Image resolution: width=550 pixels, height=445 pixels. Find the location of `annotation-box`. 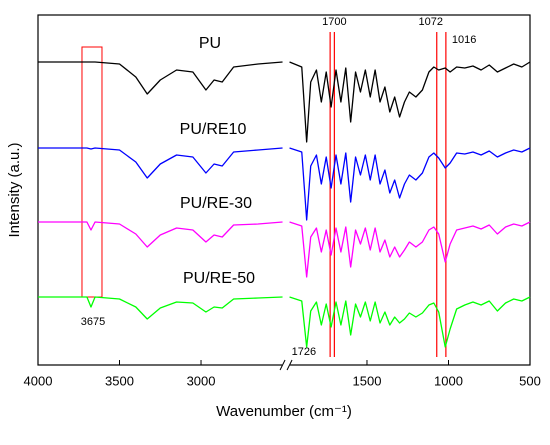

annotation-box is located at coordinates (92, 172).